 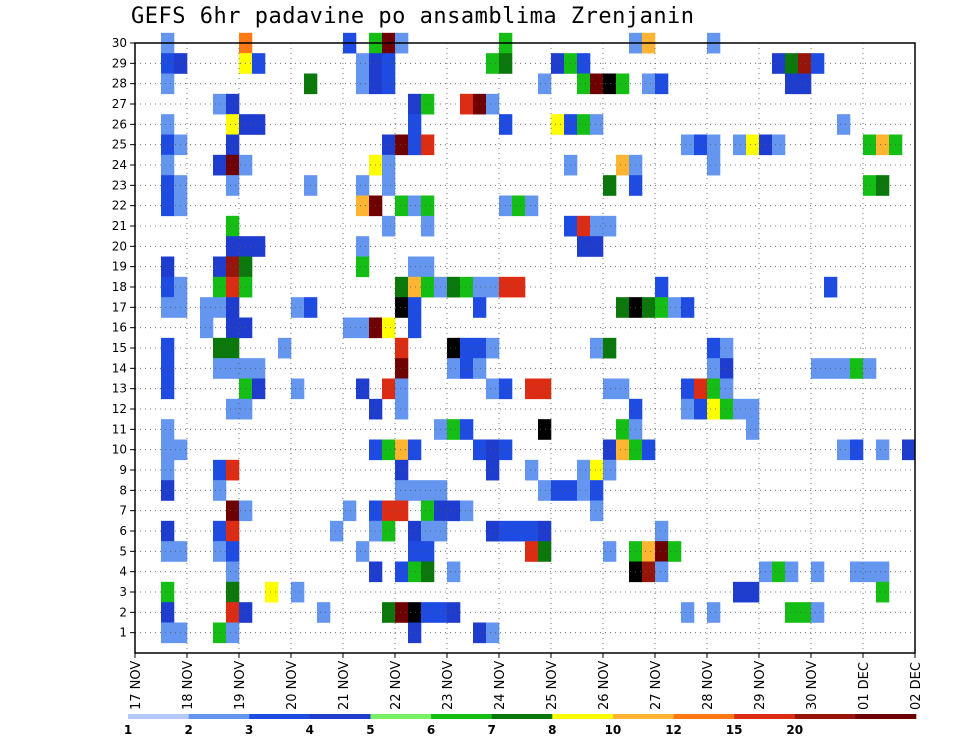 I want to click on x-tick-label: 25 NOV, so click(x=552, y=685).